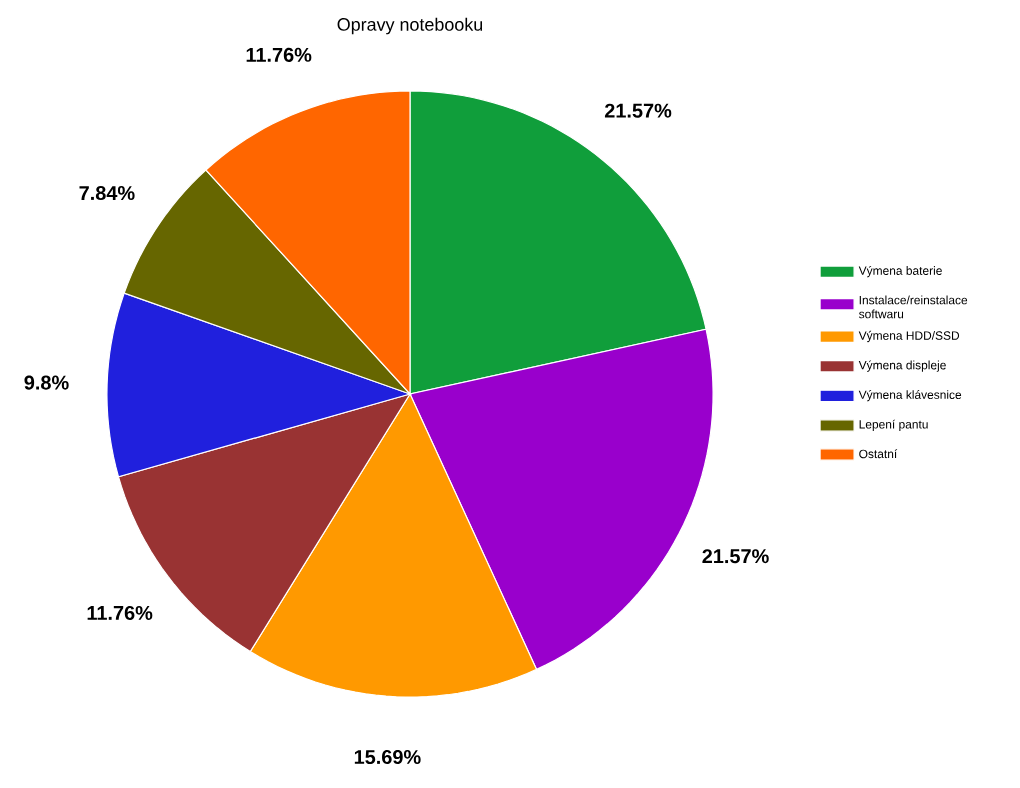  I want to click on data-label: 9.8%, so click(46, 382).